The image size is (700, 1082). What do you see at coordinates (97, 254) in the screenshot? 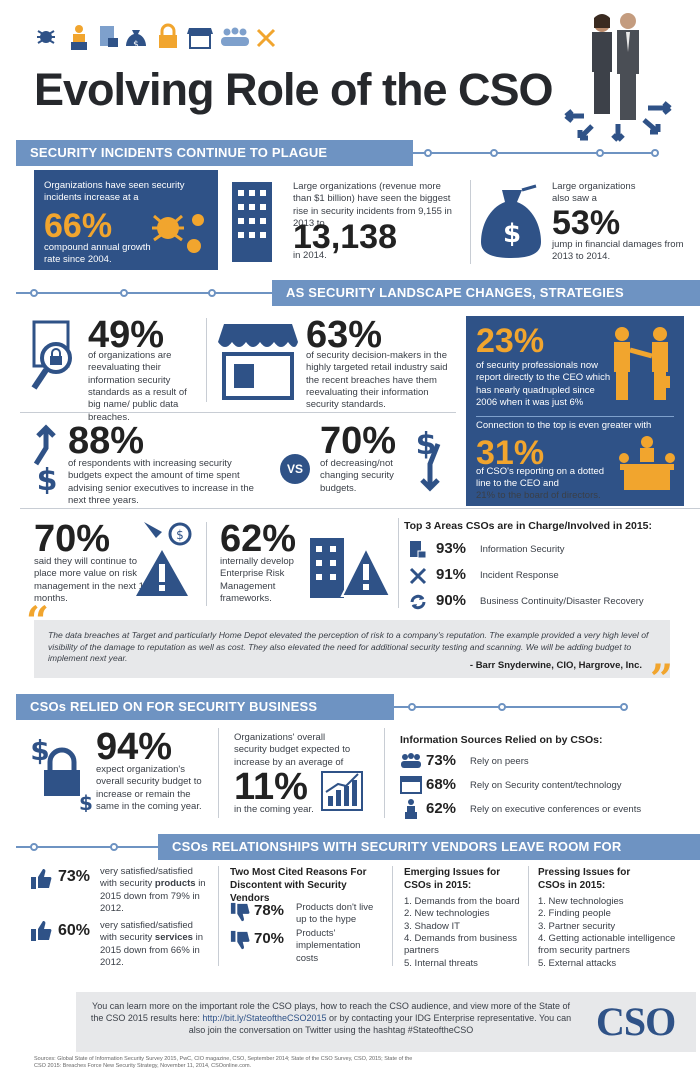
I see `incidents-growth-text-2: compound annual growth rate since 2004.` at bounding box center [97, 254].